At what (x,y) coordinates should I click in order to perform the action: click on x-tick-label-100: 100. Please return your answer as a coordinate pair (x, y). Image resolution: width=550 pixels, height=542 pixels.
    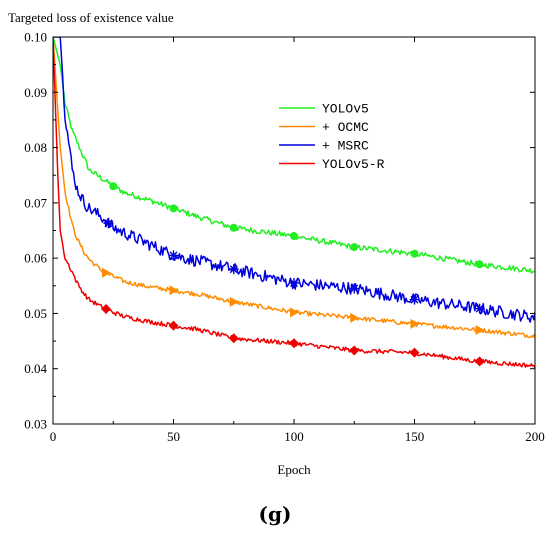
    Looking at the image, I should click on (294, 436).